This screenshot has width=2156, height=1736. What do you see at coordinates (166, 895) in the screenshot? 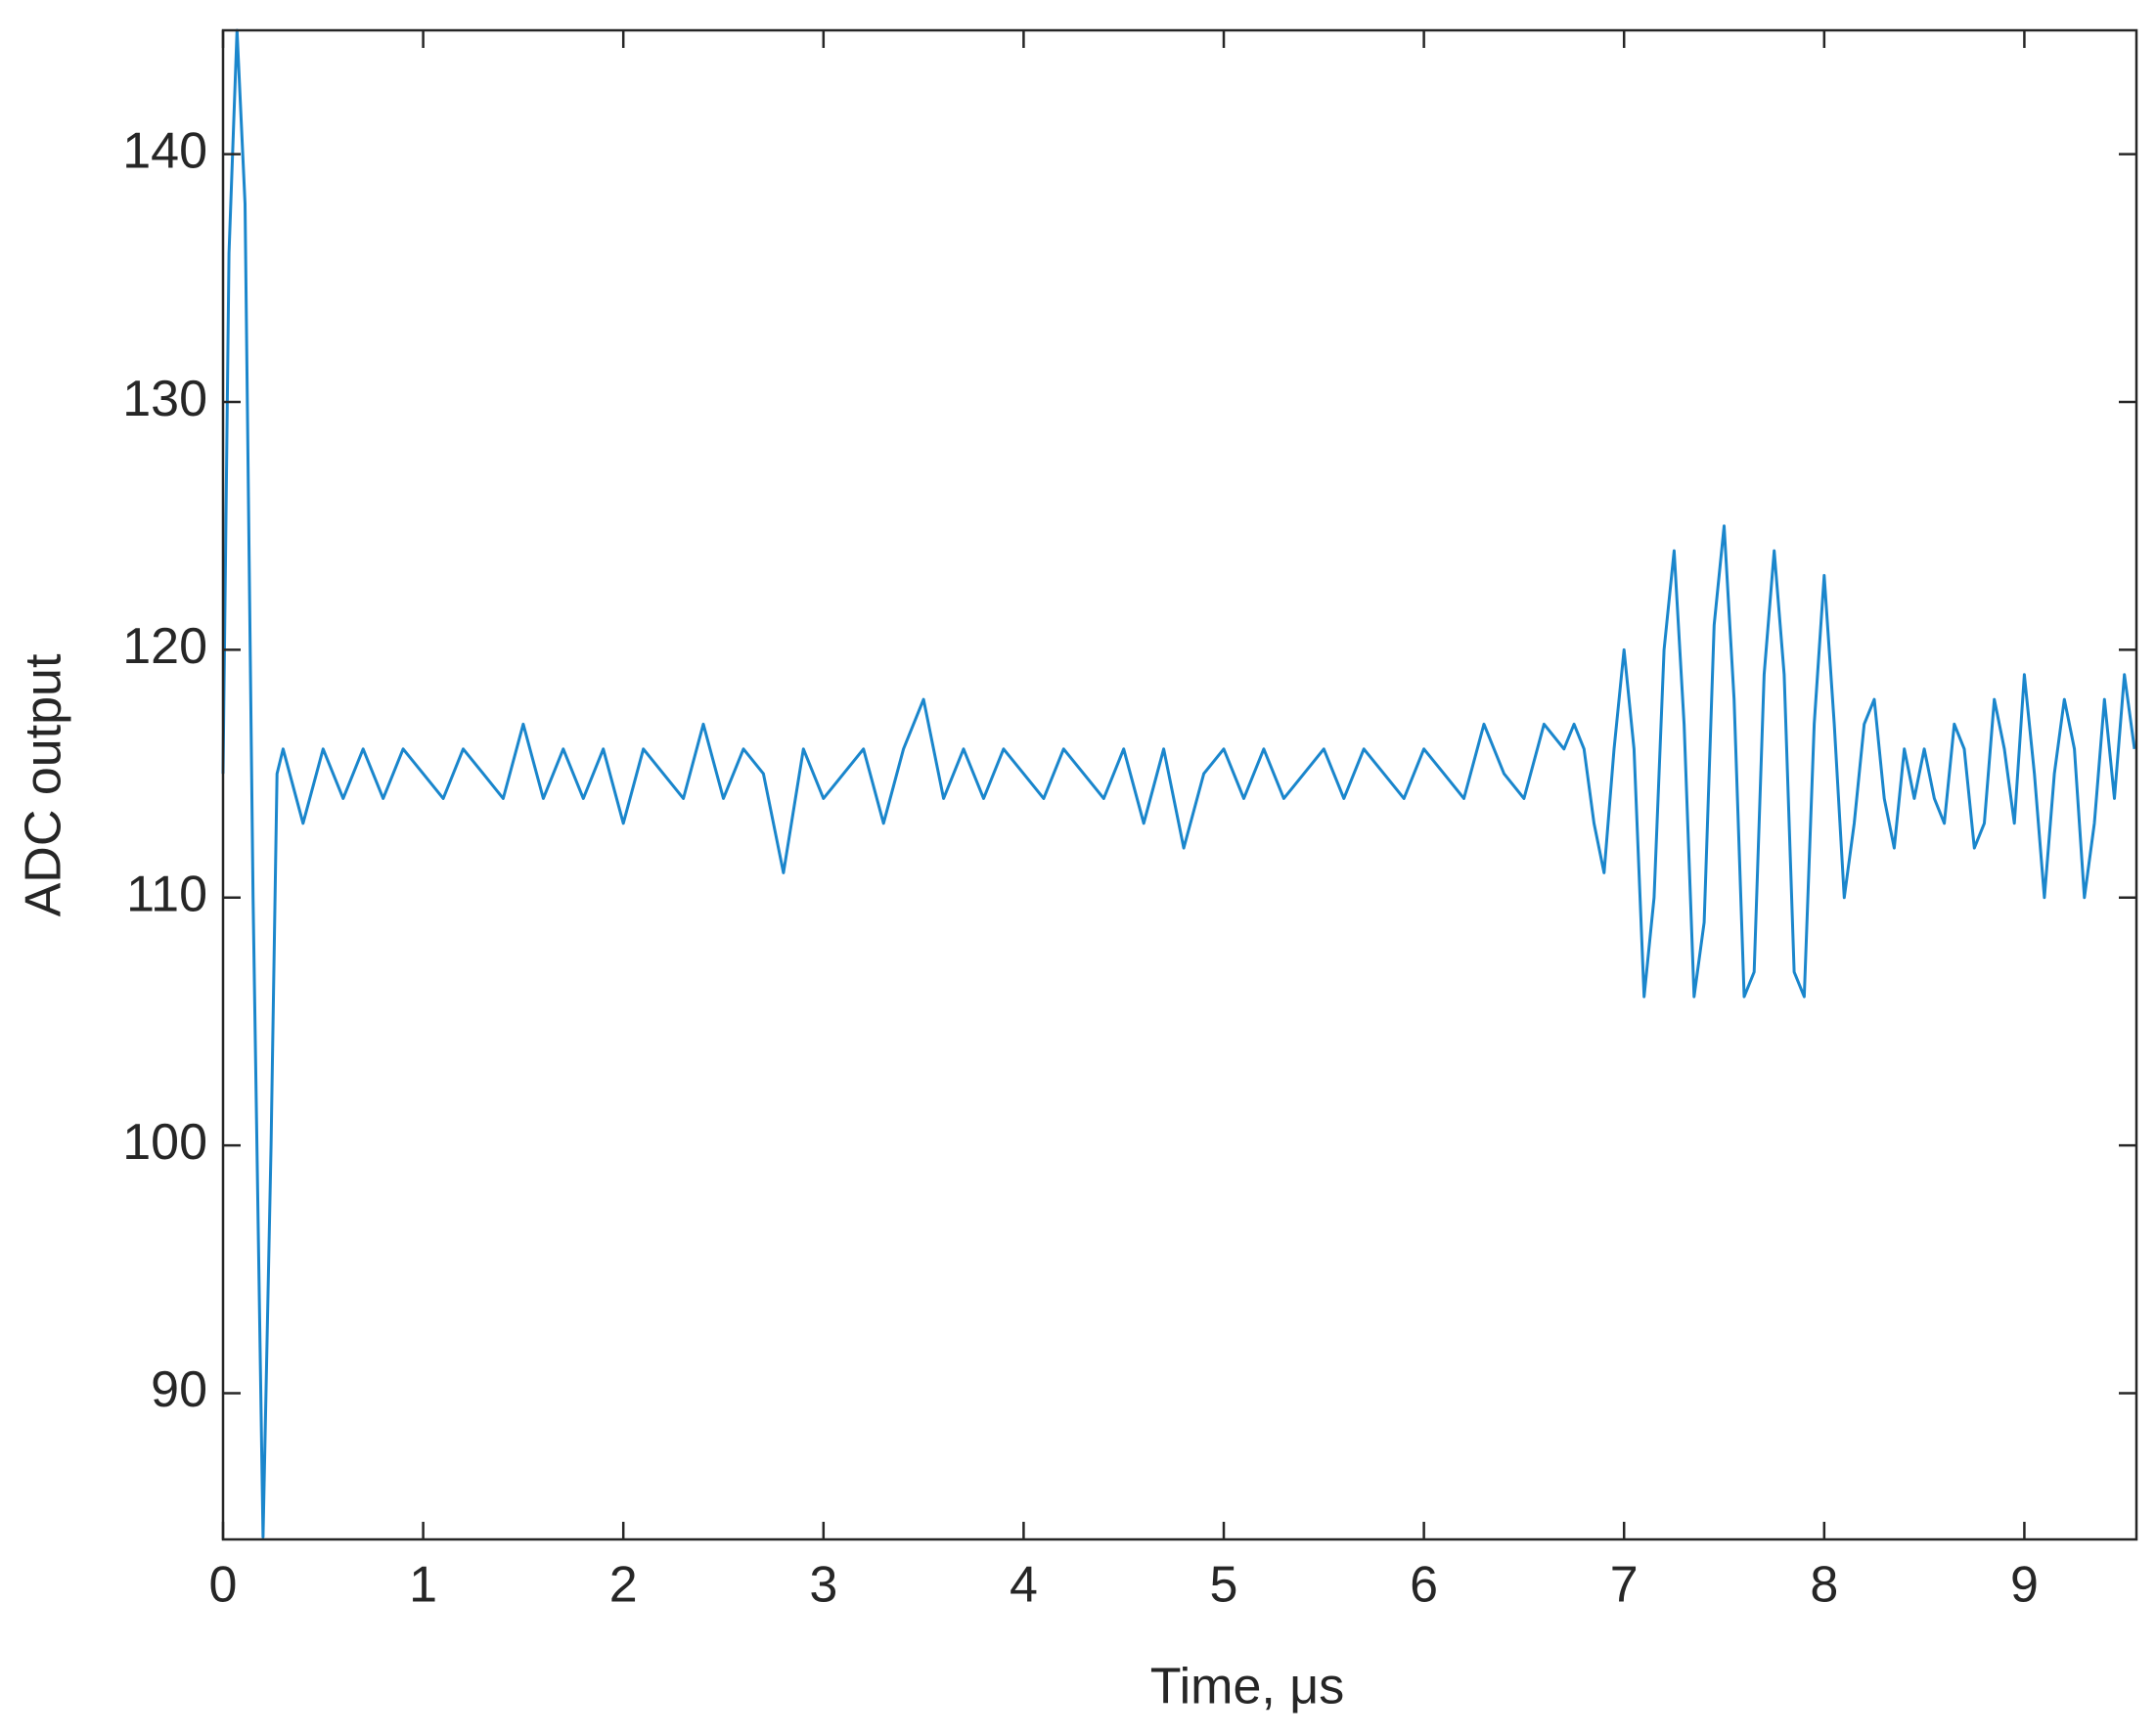
I see `y-tick-label: 110` at bounding box center [166, 895].